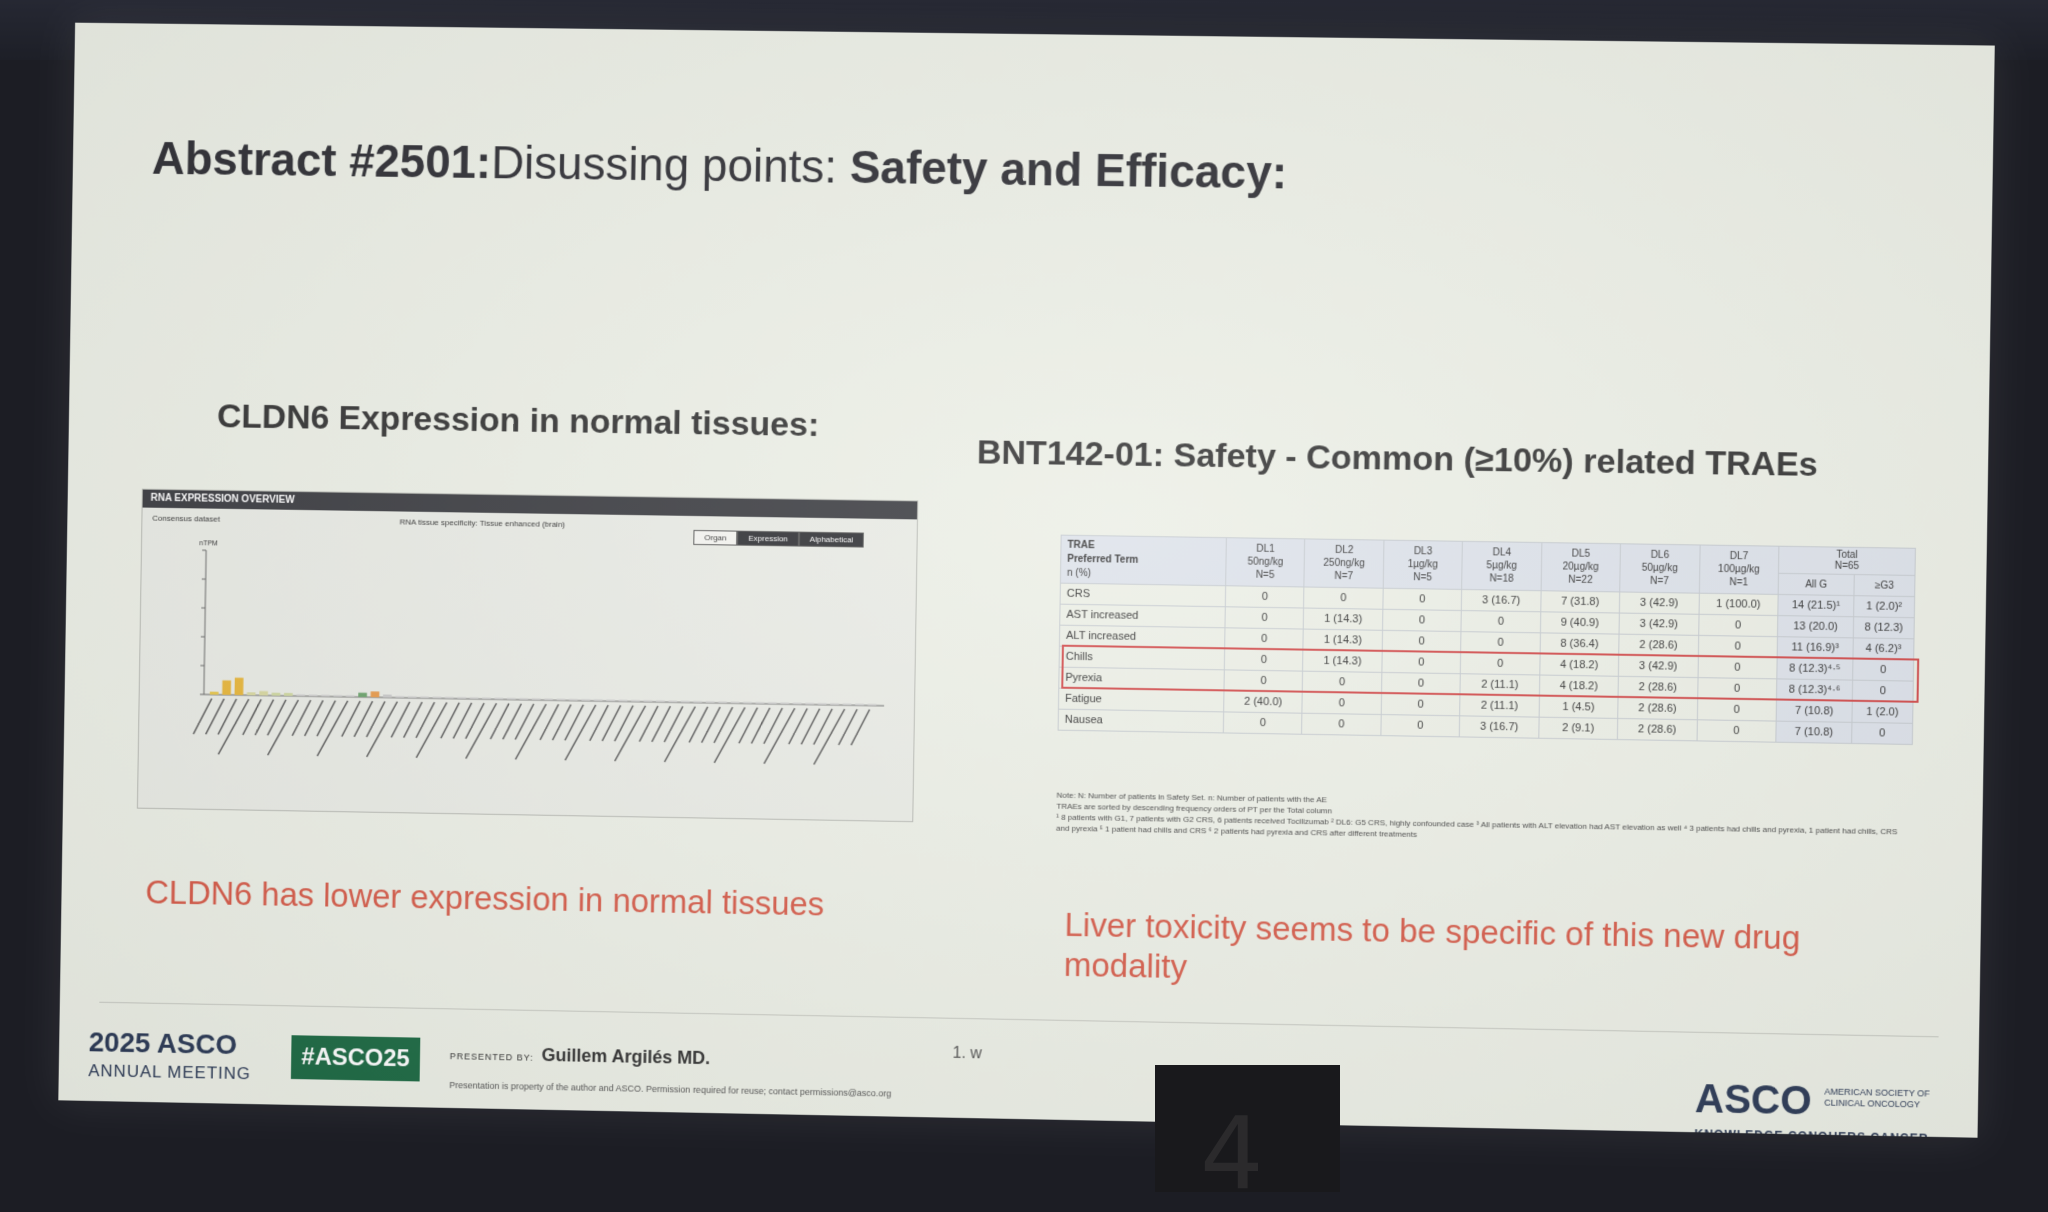 The image size is (2048, 1212). I want to click on header-dose-level-cell: DL2250ng/kgN=7, so click(1344, 563).